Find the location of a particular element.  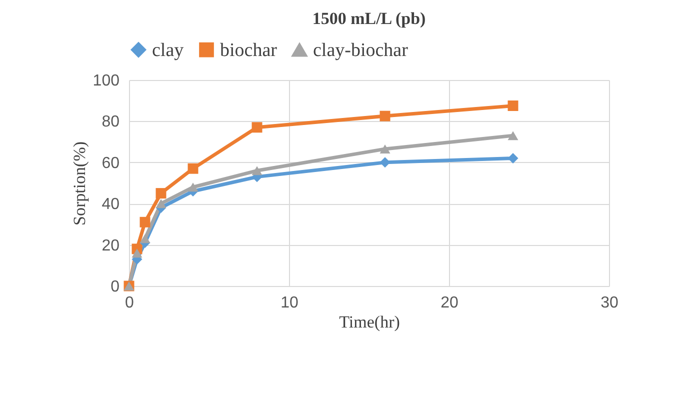

x-axis-title: Time(hr) is located at coordinates (369, 322).